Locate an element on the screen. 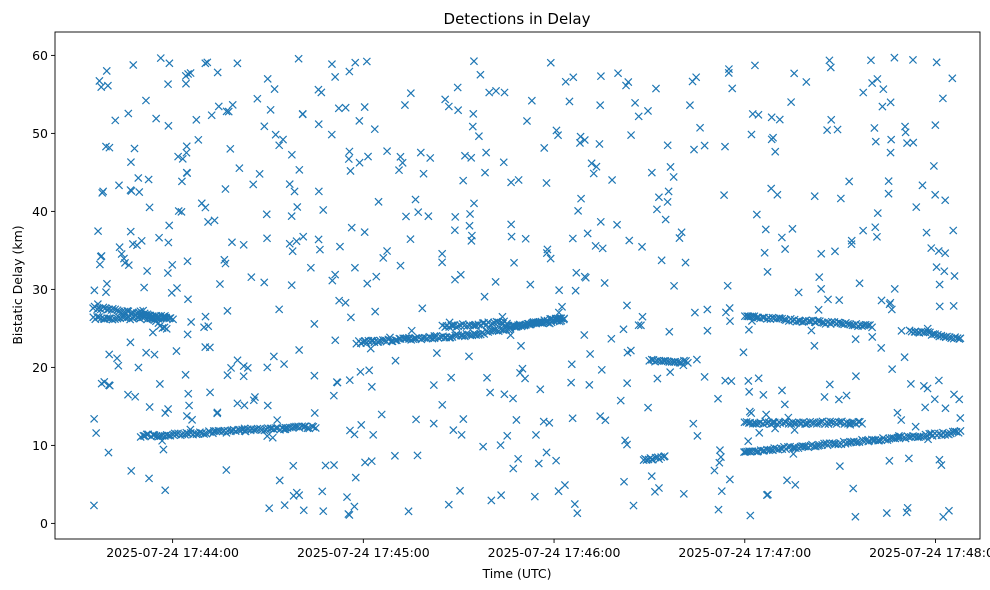  x-tick-label: 2025-07-24 17:48:00 is located at coordinates (929, 552).